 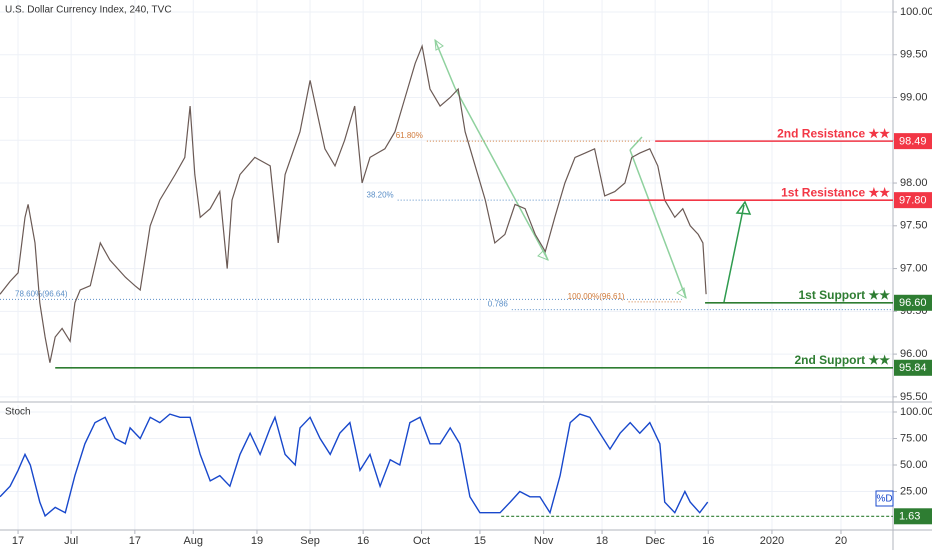 What do you see at coordinates (354, 465) in the screenshot?
I see `series-line` at bounding box center [354, 465].